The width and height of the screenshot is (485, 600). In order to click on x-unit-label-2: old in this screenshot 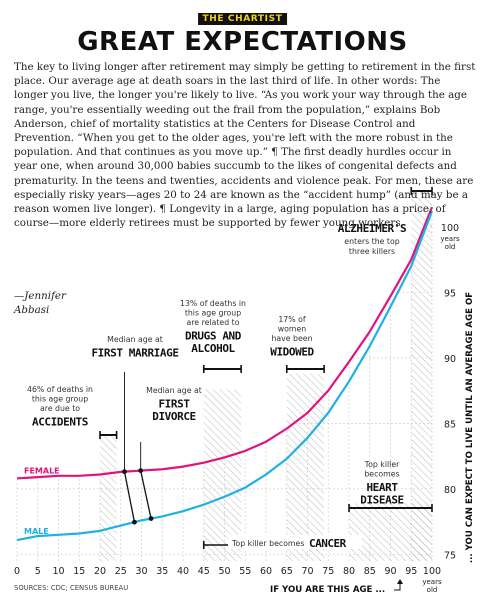, I will do `click(432, 590)`.